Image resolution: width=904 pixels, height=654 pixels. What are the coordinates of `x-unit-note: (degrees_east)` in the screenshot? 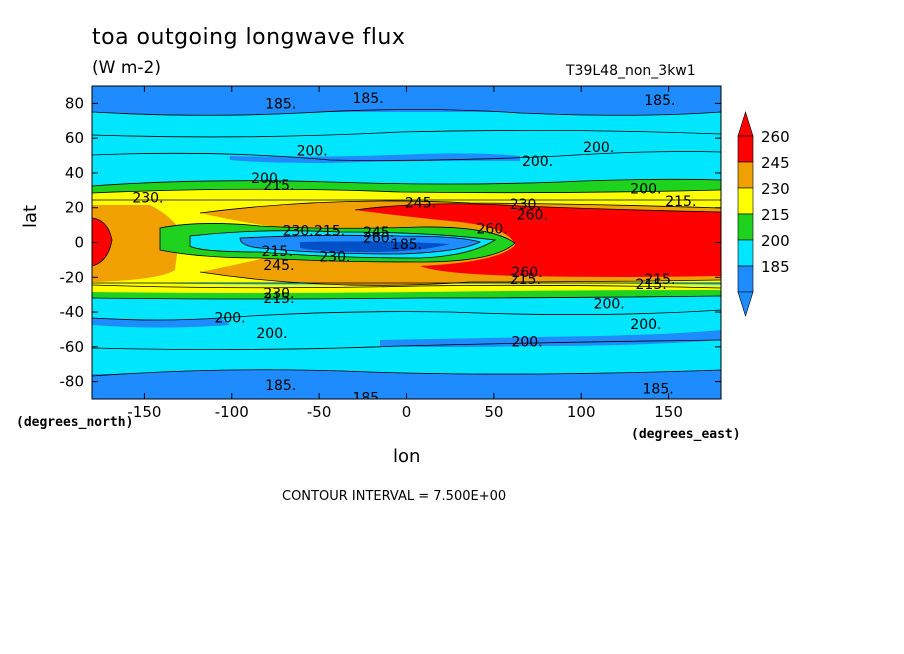 It's located at (686, 434).